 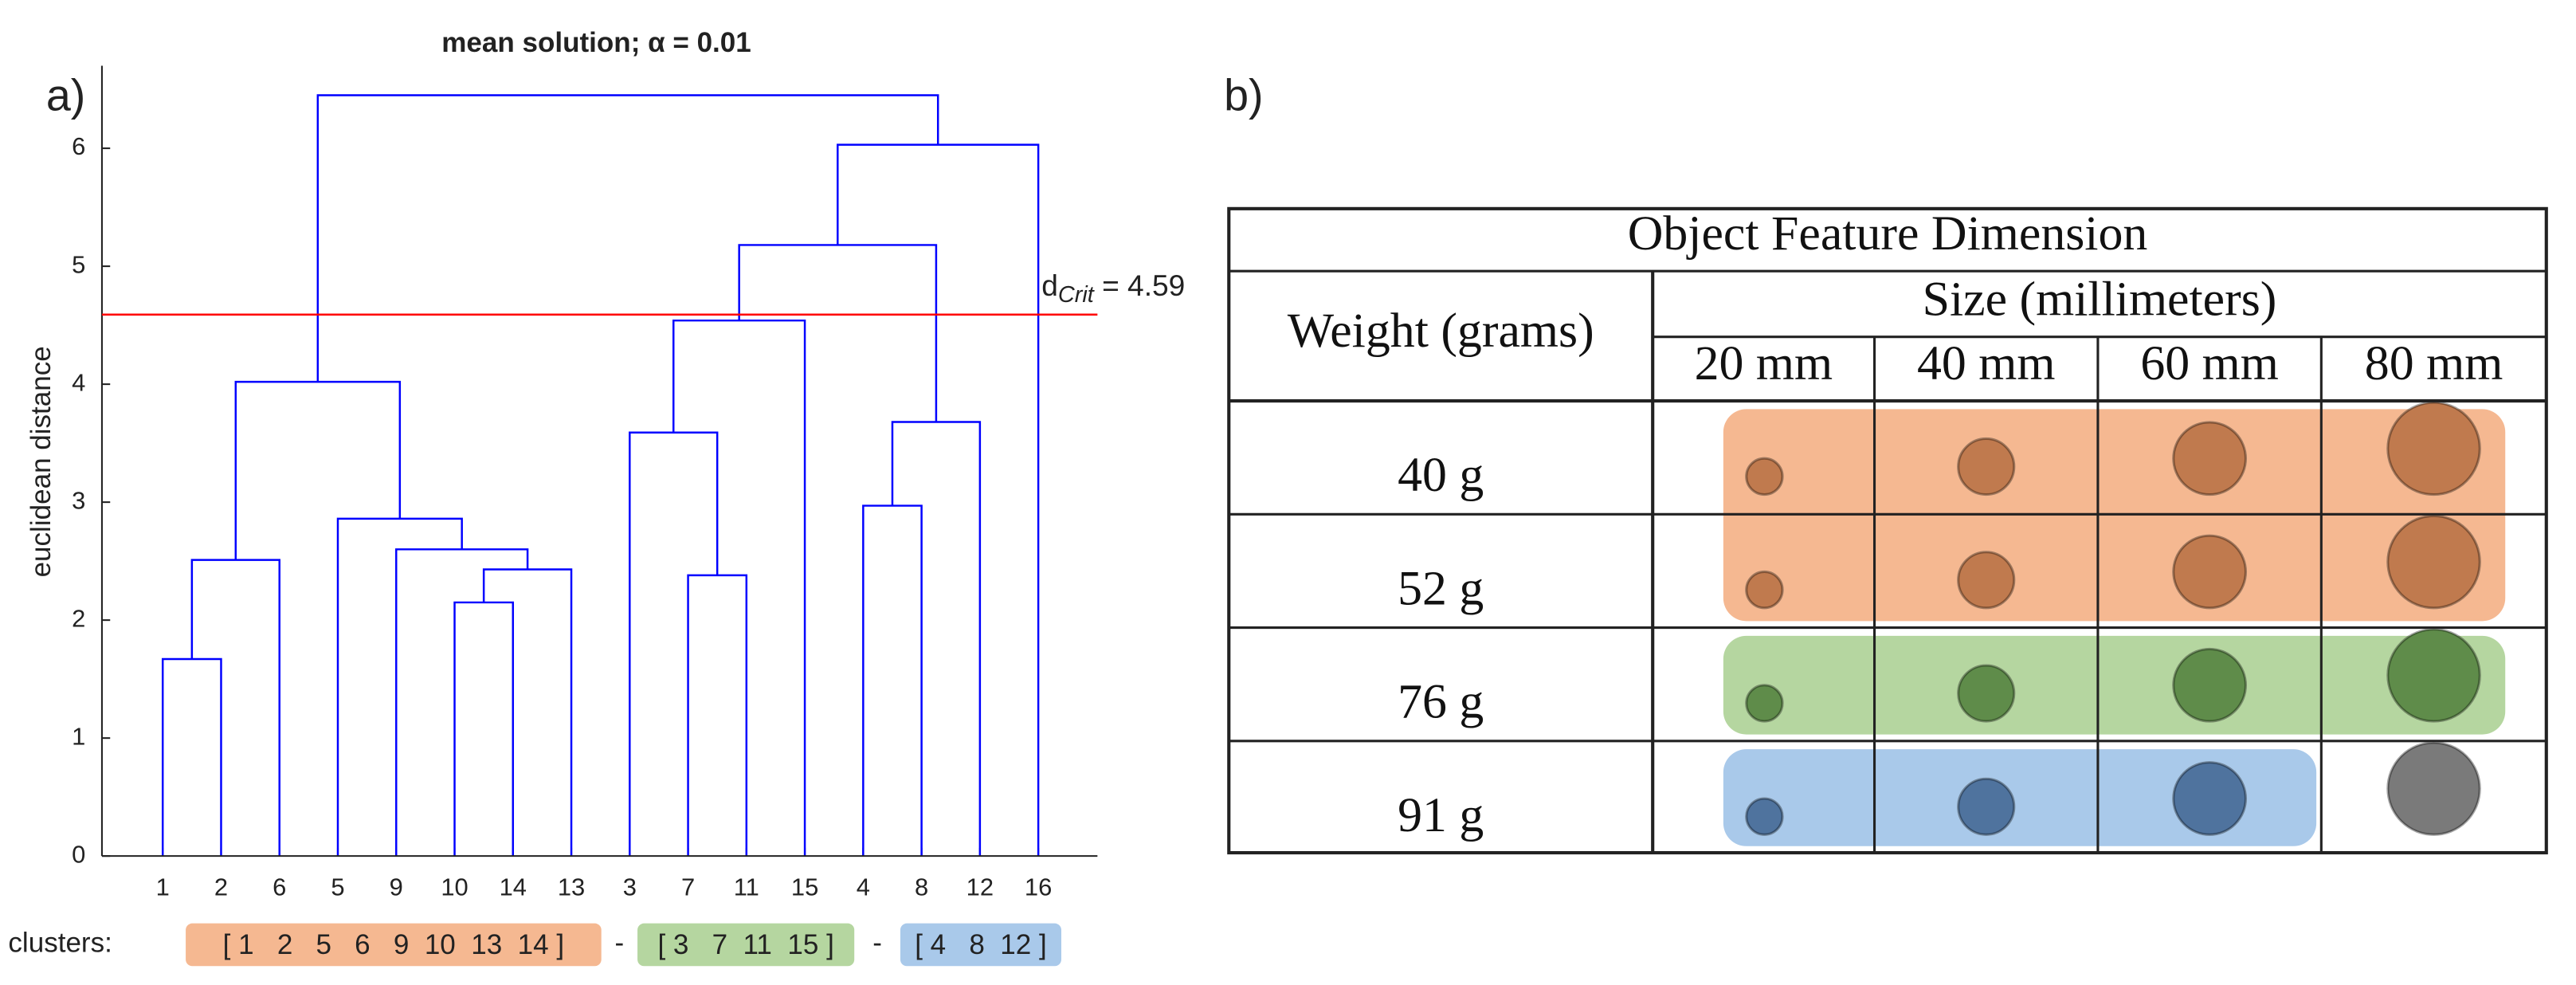 What do you see at coordinates (1987, 363) in the screenshot?
I see `column-header: 40 mm` at bounding box center [1987, 363].